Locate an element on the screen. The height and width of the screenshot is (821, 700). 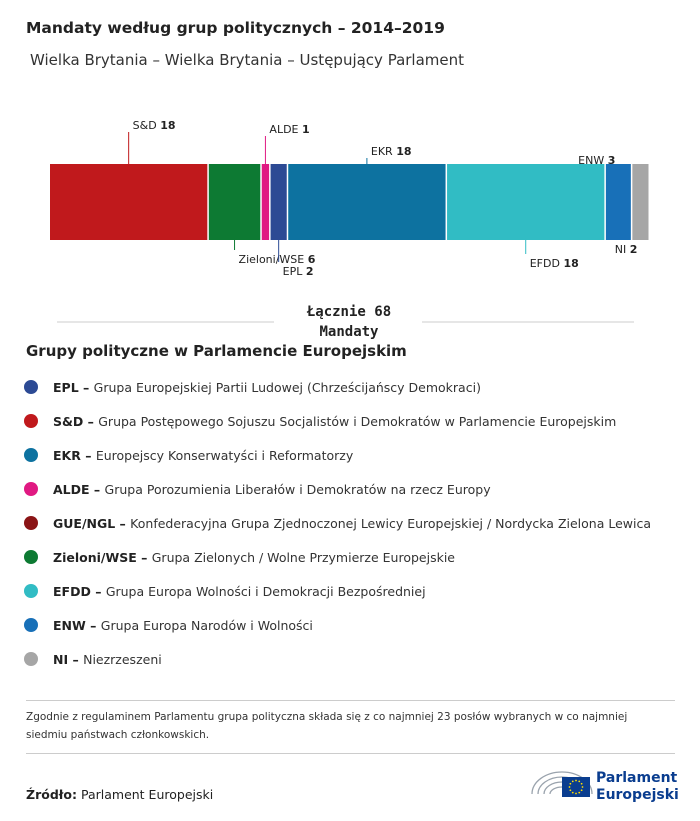
legend-abbr: EPL is located at coordinates (66, 387).